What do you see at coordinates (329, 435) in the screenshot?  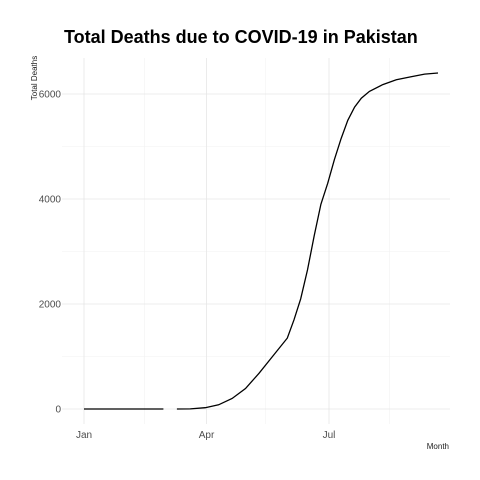 I see `x-tick-label: Jul` at bounding box center [329, 435].